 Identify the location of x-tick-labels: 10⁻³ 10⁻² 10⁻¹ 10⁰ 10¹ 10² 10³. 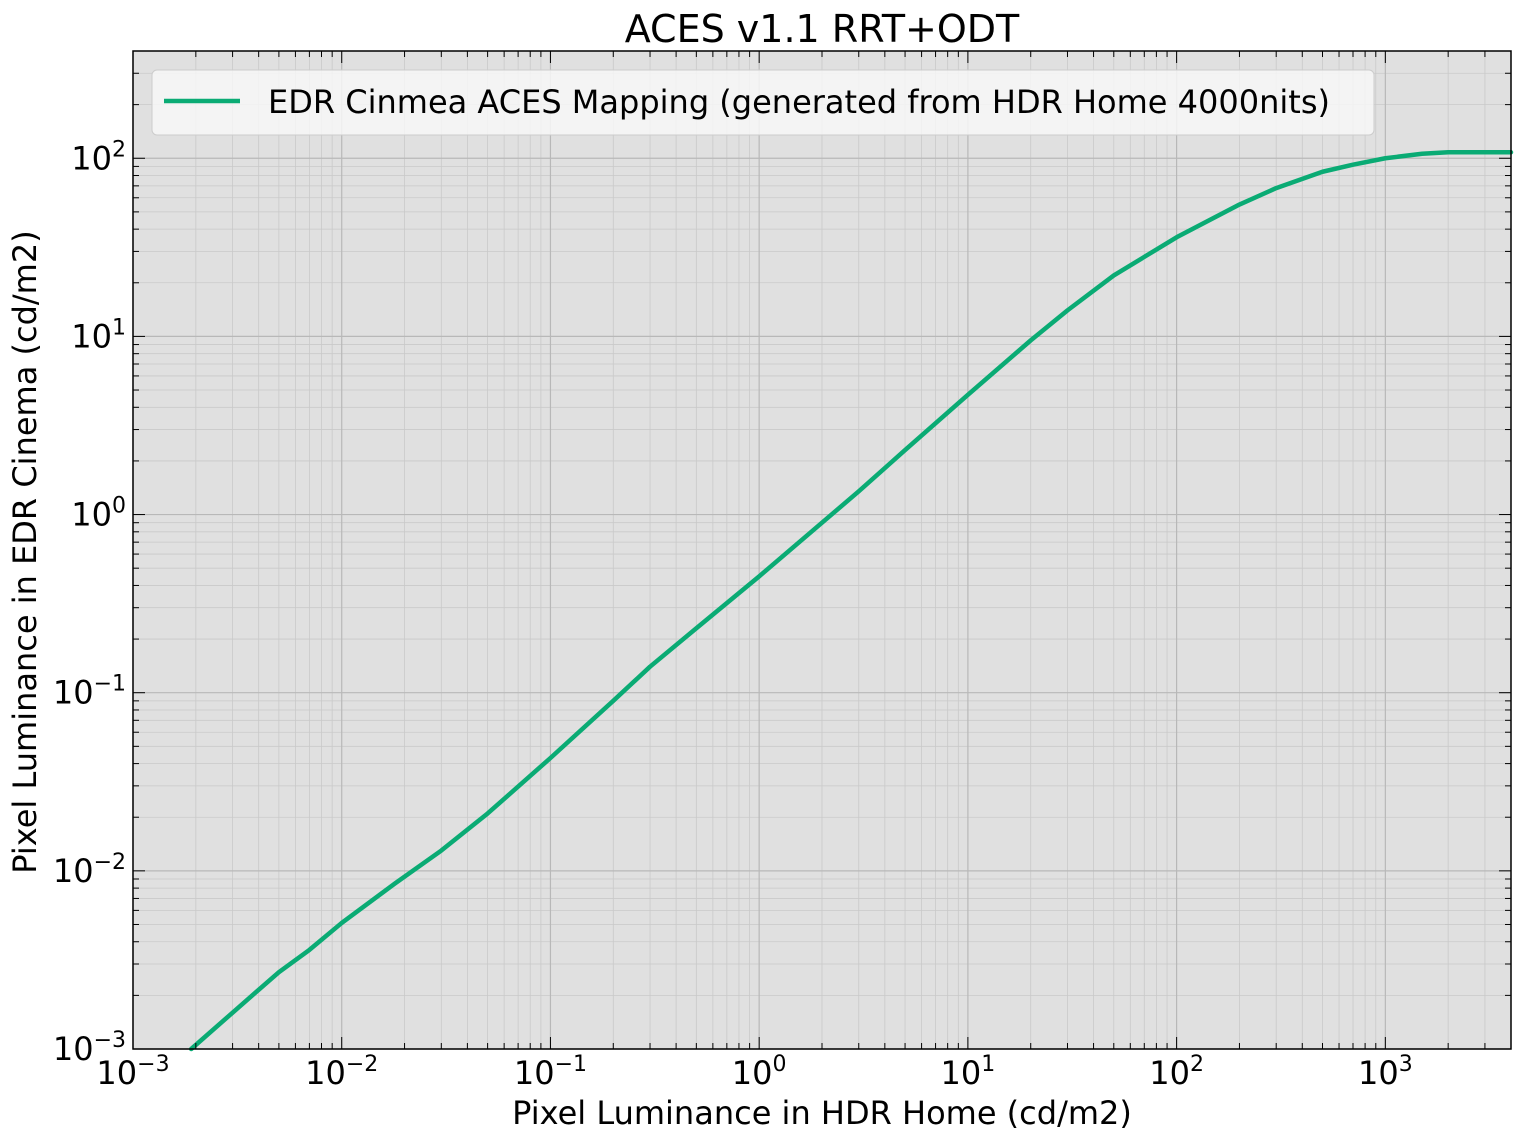
(754, 1072).